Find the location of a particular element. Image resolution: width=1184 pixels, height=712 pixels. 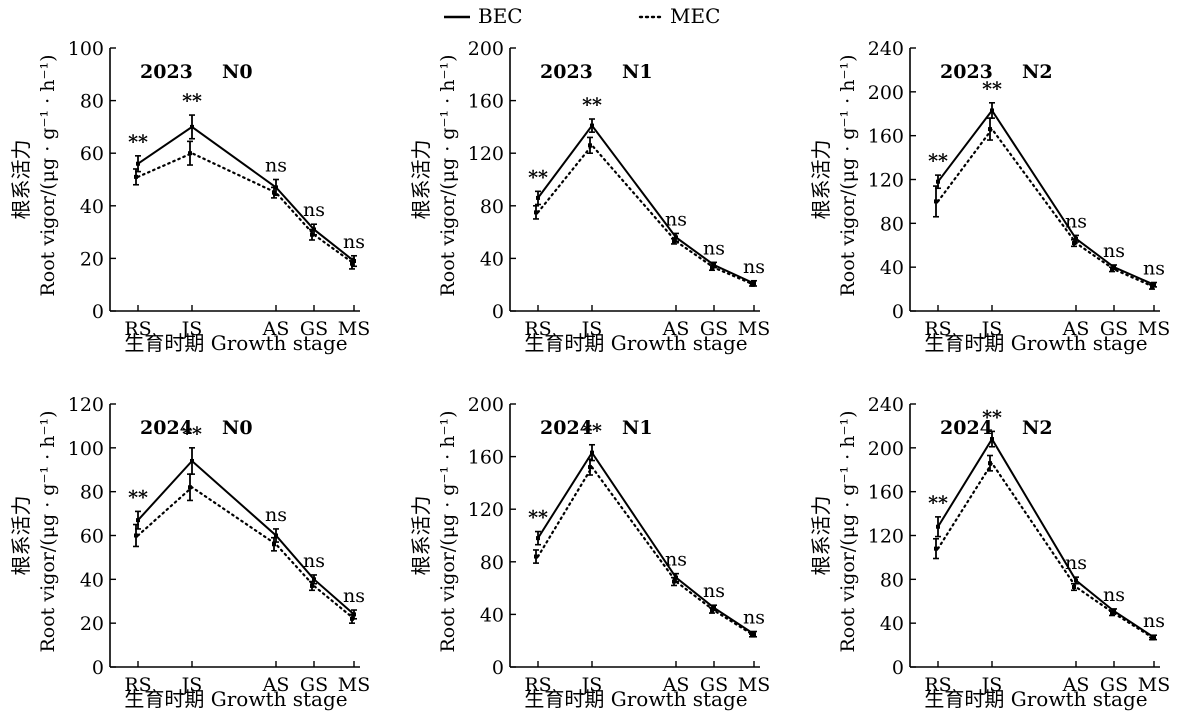

y-axis-label-cn: 根系活力 is located at coordinates (21, 180).